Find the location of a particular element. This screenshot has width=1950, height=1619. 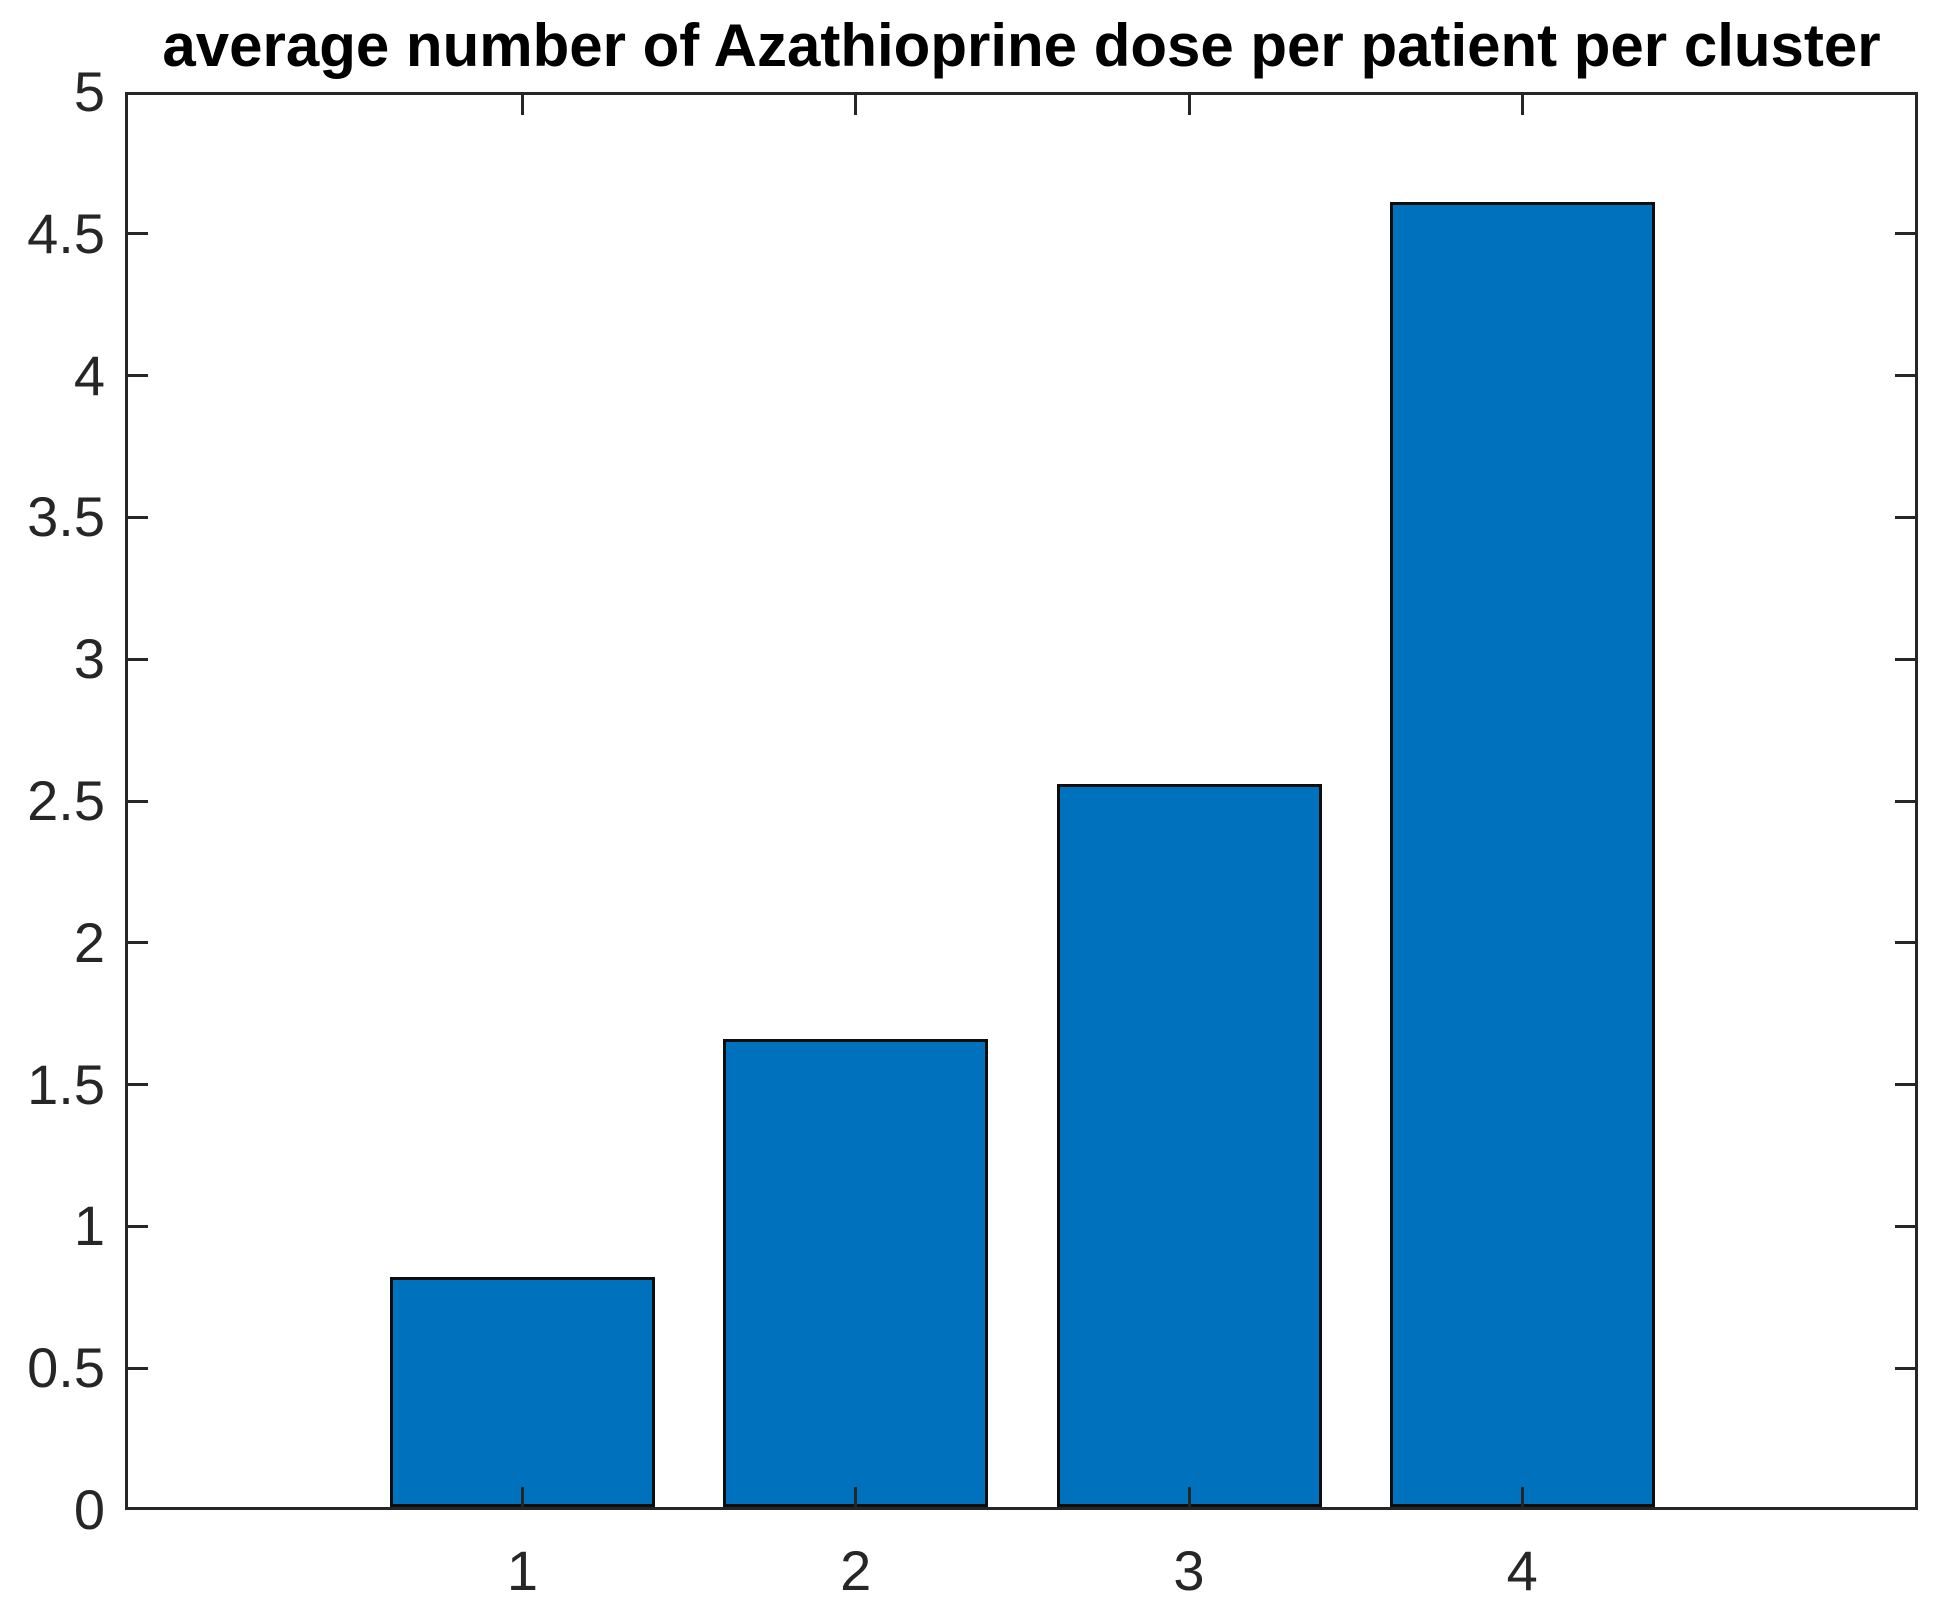

y-tick-label: 4.5 is located at coordinates (66, 233).